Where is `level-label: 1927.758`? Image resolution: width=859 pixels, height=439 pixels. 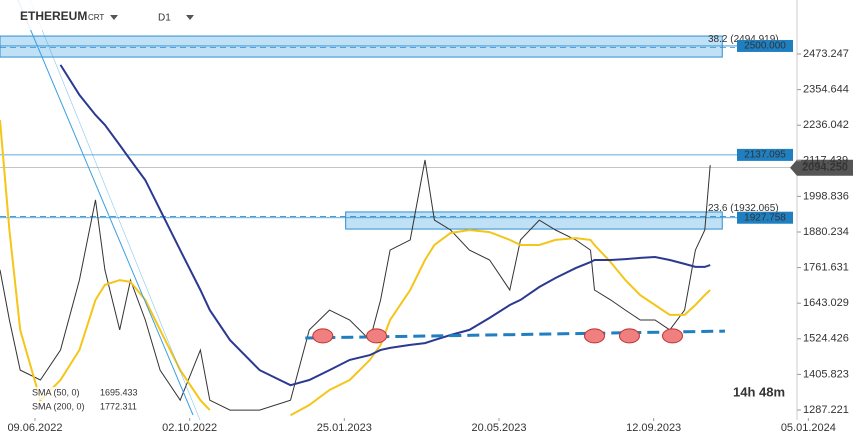
level-label: 1927.758 is located at coordinates (765, 217).